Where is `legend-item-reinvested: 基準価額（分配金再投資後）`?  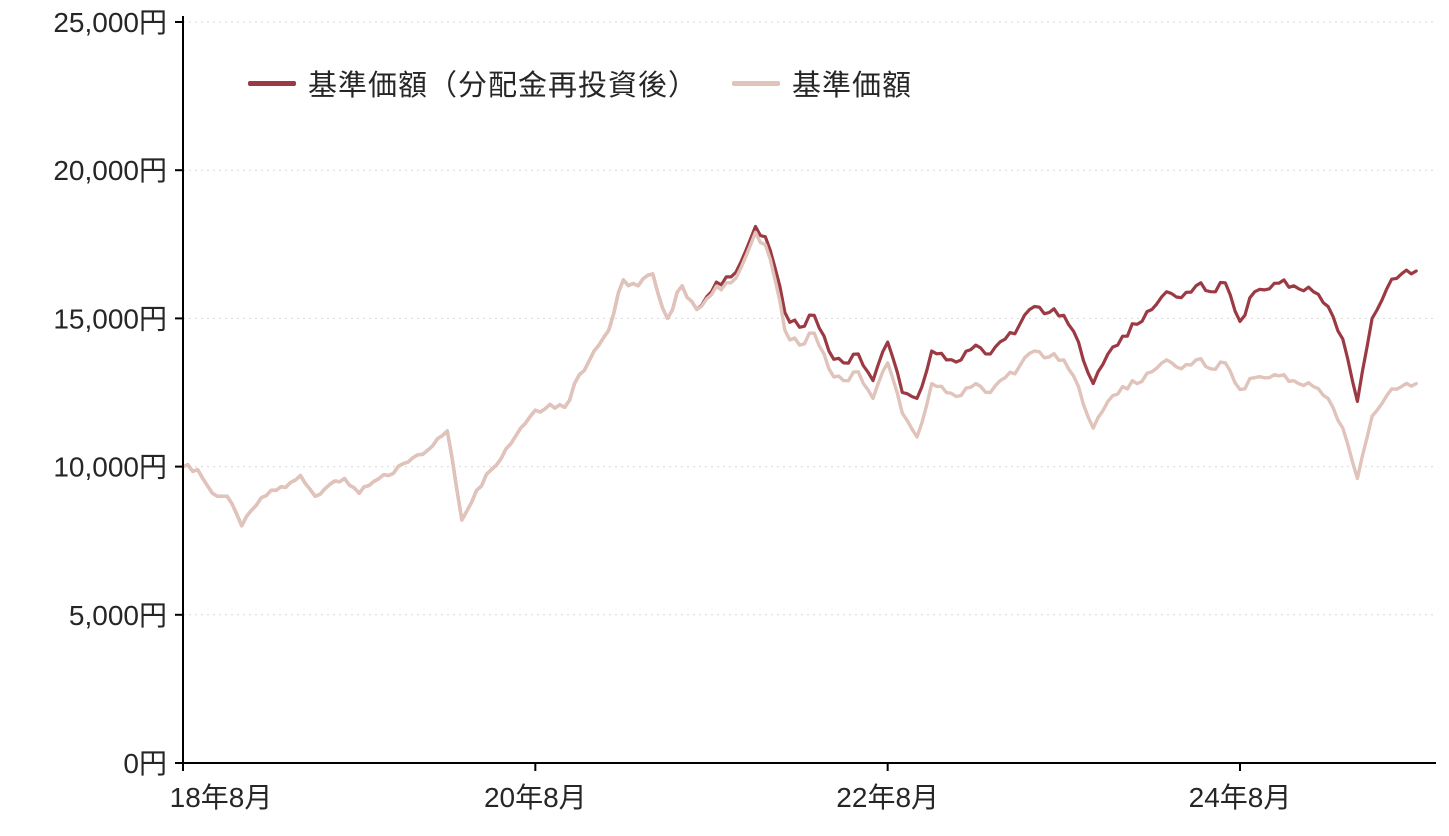 legend-item-reinvested: 基準価額（分配金再投資後） is located at coordinates (473, 83).